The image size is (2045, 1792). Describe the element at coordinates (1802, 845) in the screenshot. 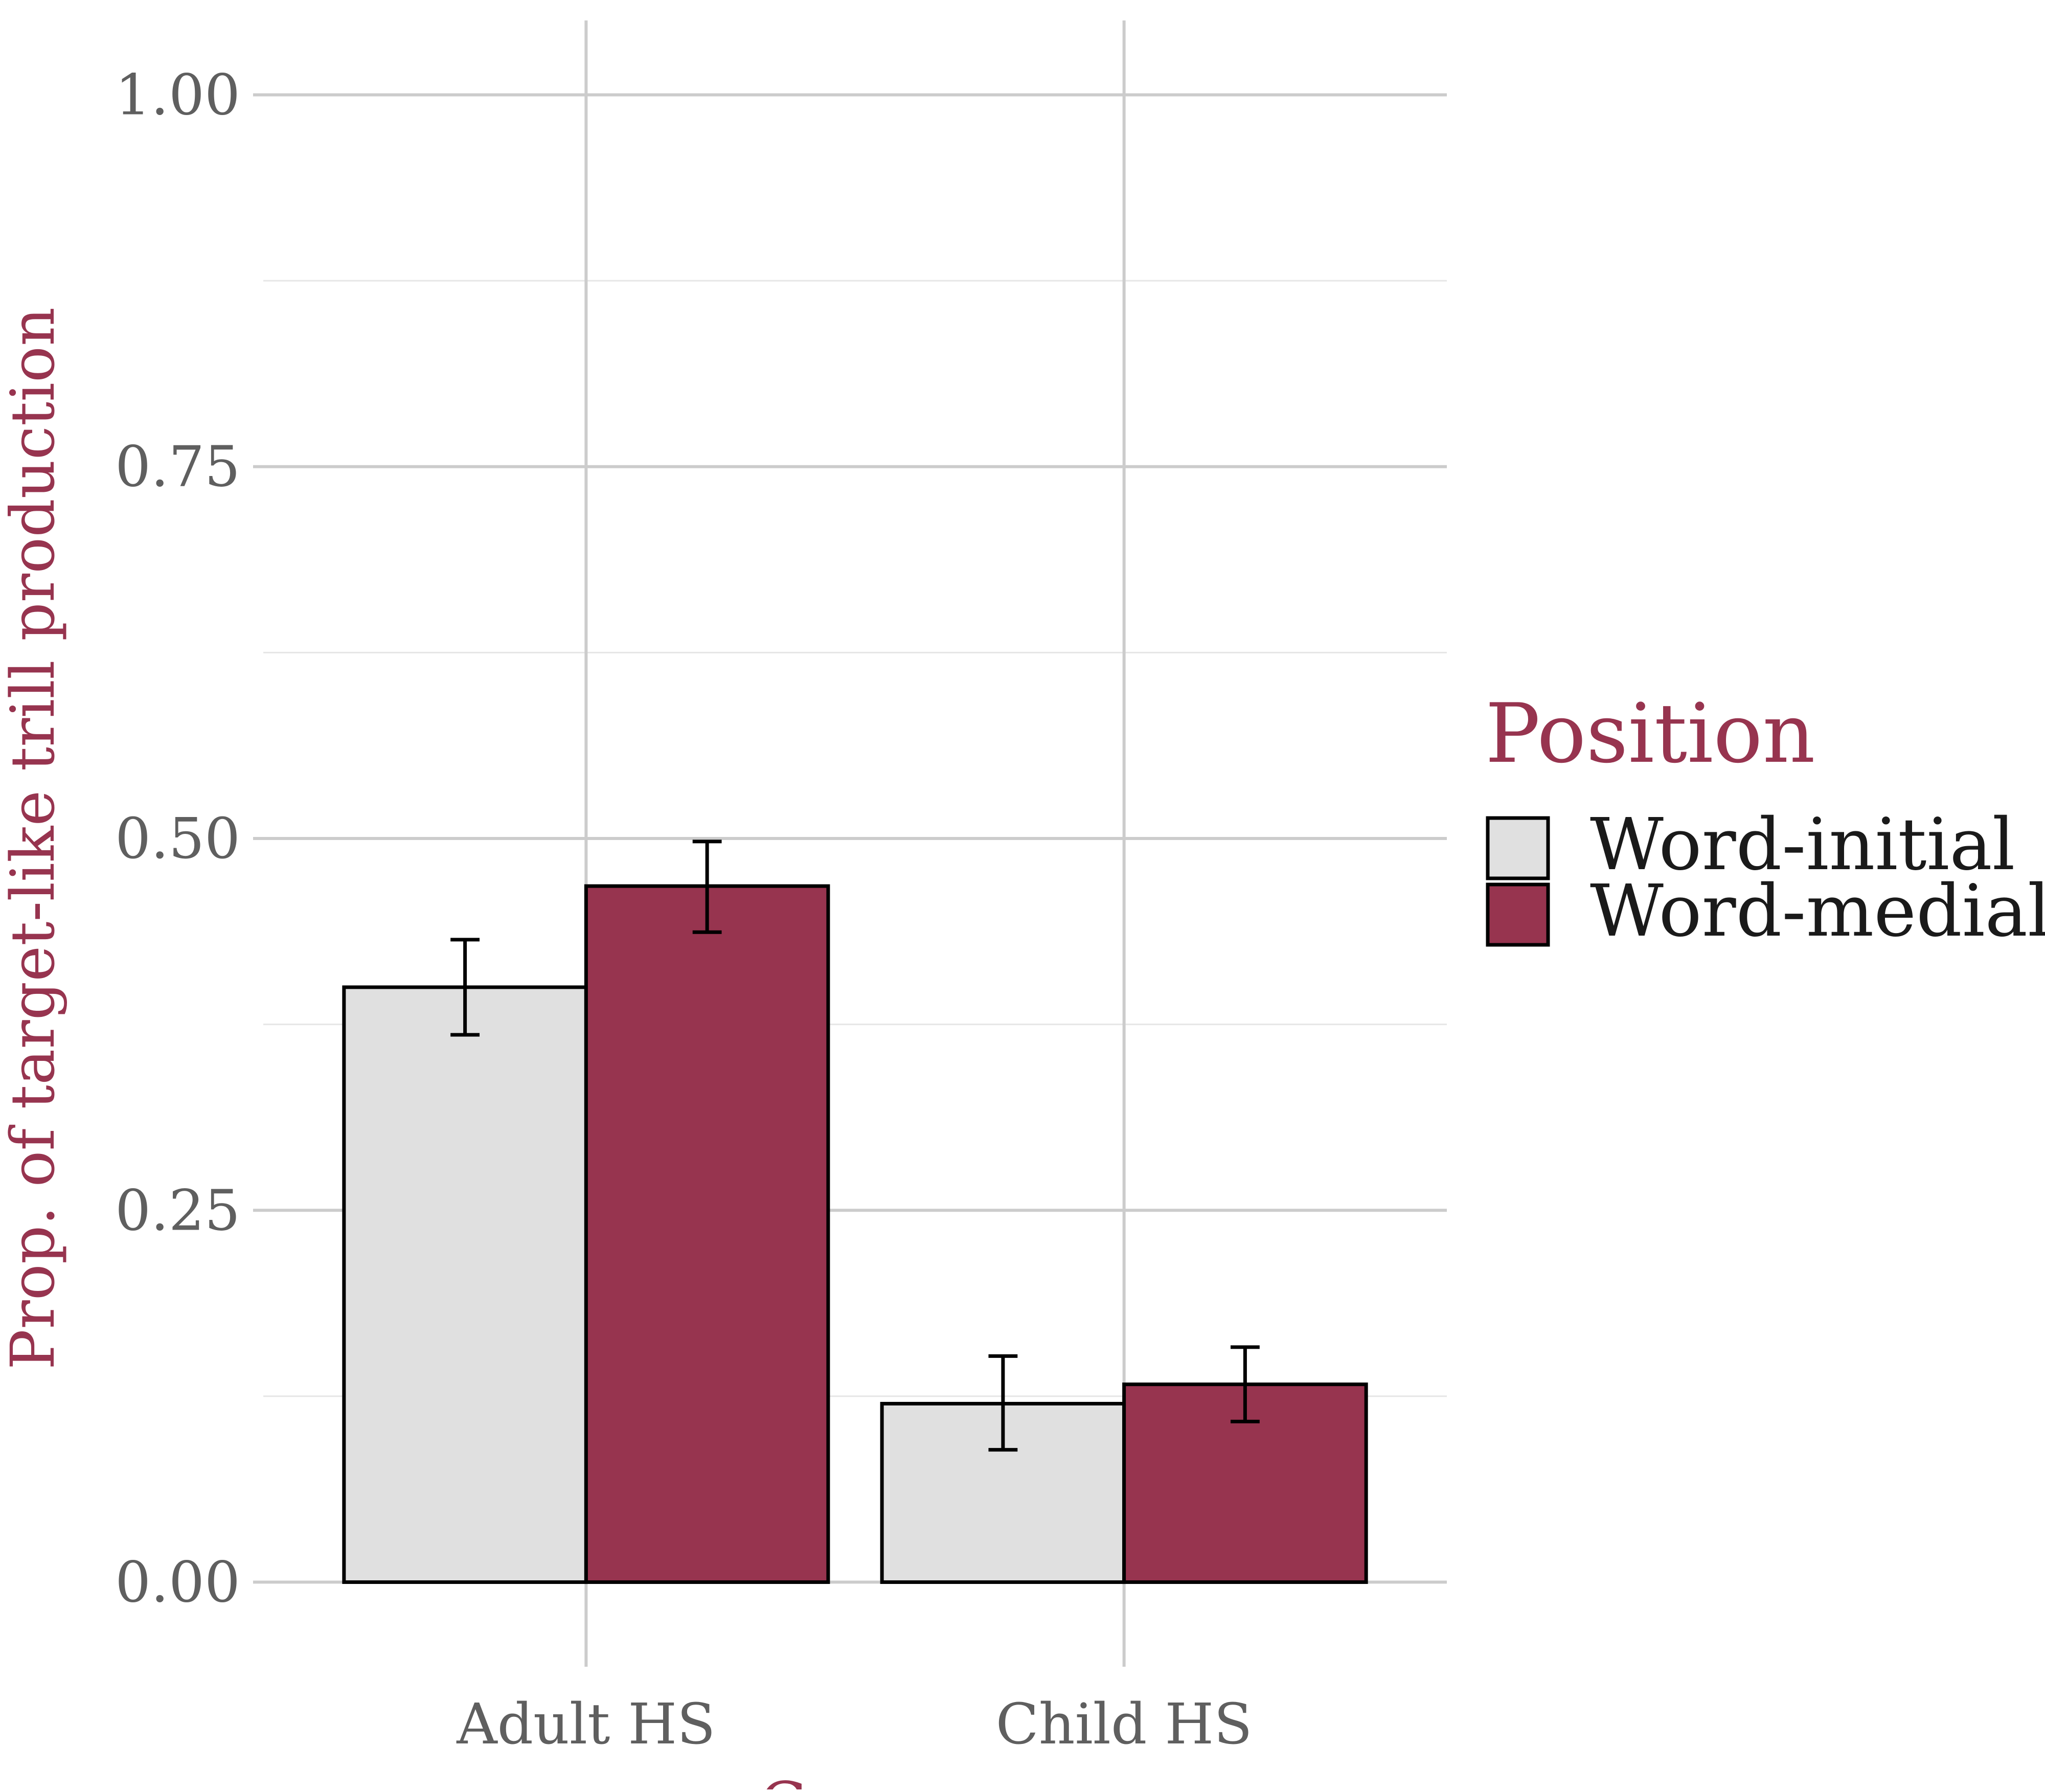

I see `legend-label: Word-initial` at that location.